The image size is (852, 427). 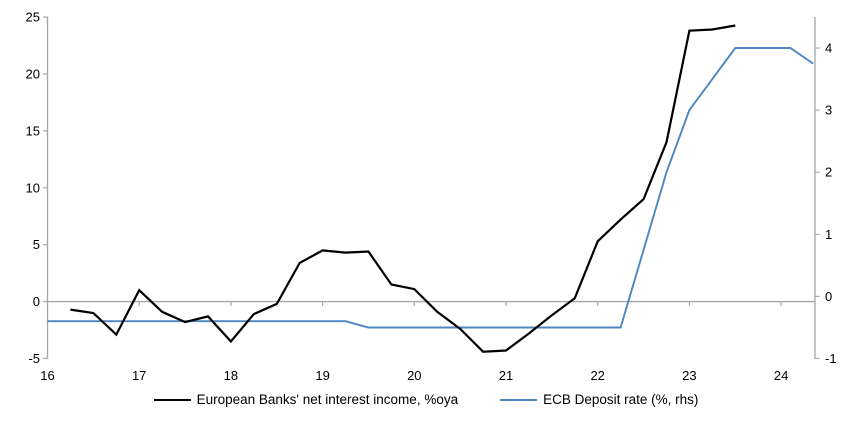 What do you see at coordinates (231, 375) in the screenshot?
I see `x-axis-label: 18` at bounding box center [231, 375].